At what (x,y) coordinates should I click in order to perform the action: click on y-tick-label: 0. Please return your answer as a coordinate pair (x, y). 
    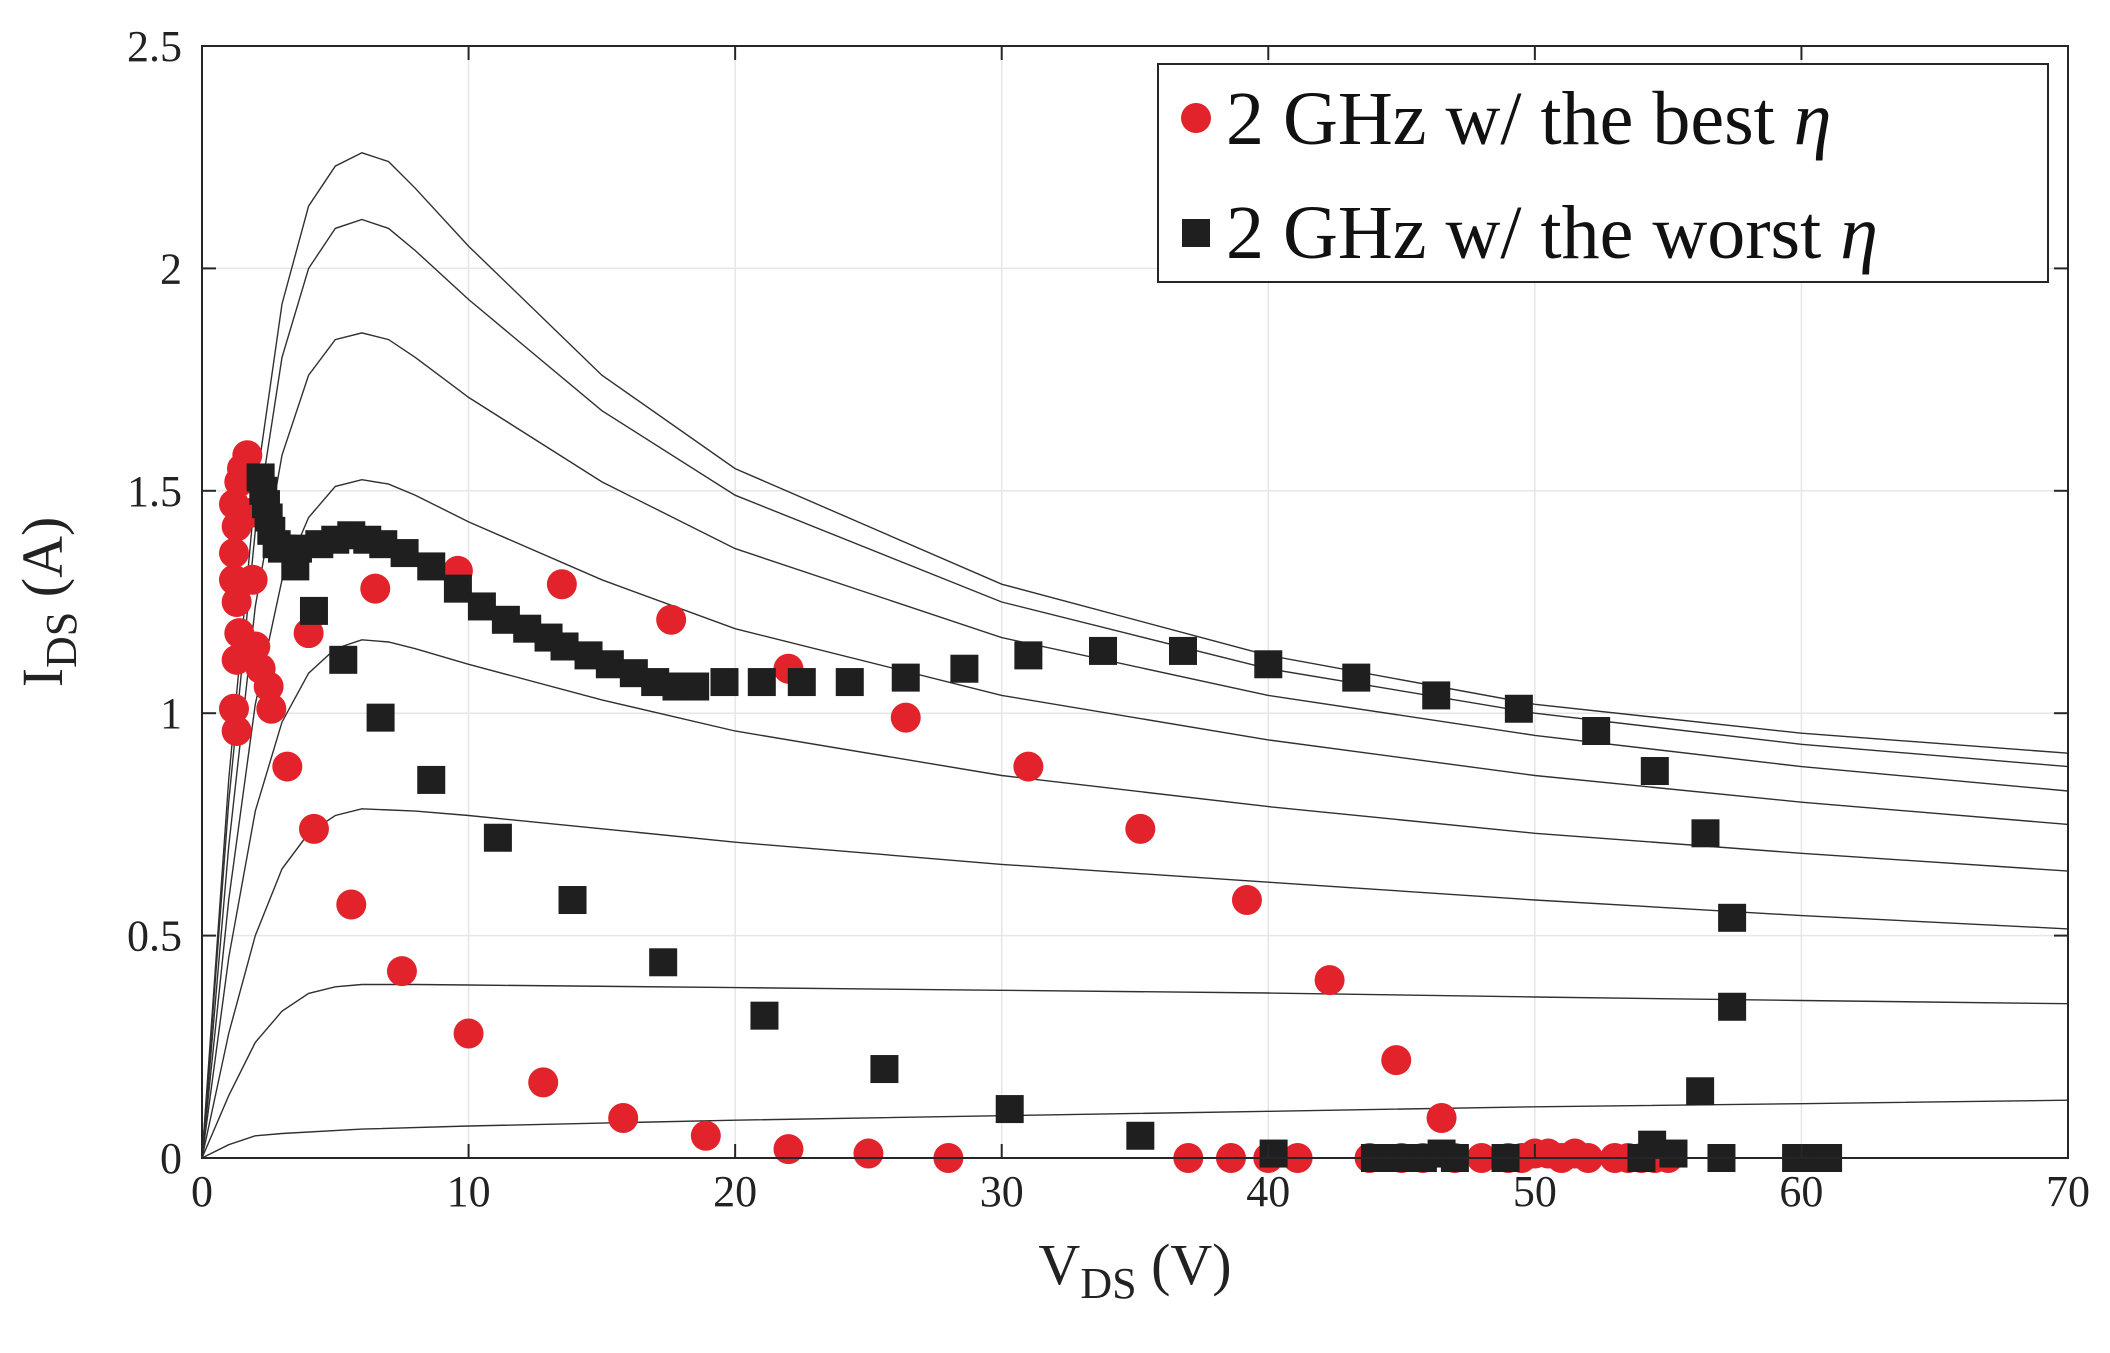
    Looking at the image, I should click on (171, 1158).